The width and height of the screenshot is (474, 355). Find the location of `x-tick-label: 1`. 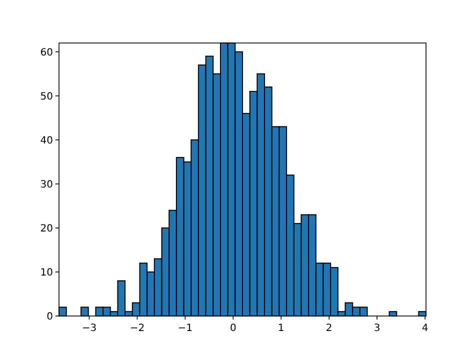

x-tick-label: 1 is located at coordinates (281, 328).